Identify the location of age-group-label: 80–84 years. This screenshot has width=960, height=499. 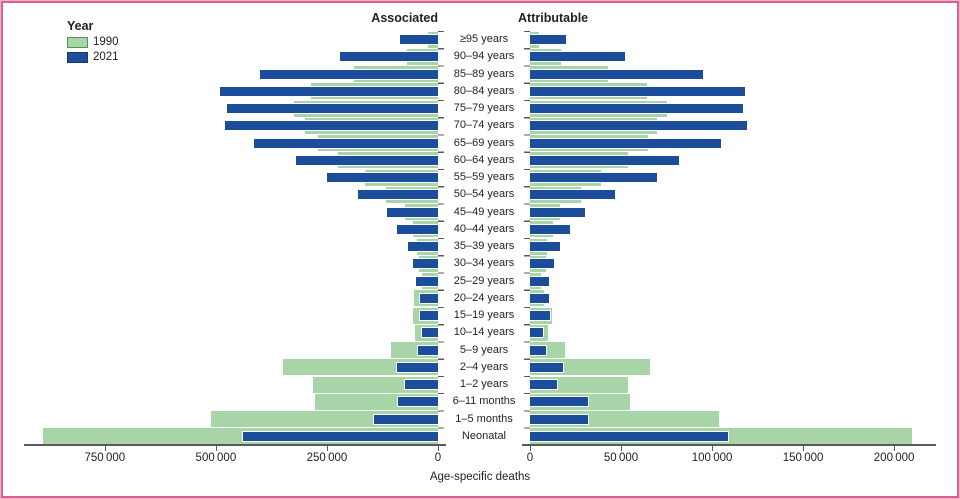
(484, 90).